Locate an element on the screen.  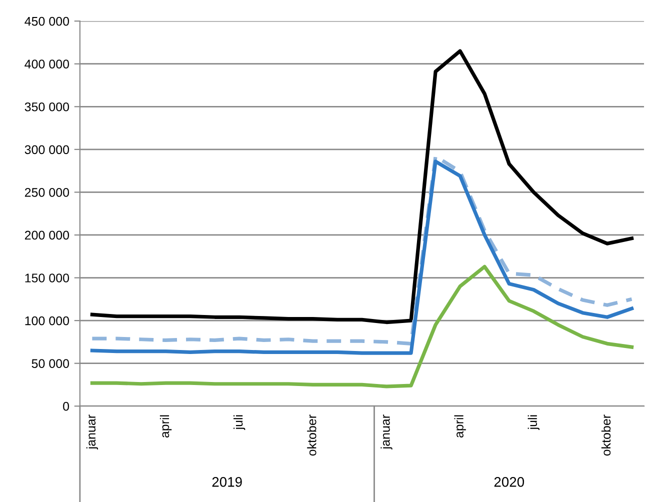
text: 2020 is located at coordinates (509, 482).